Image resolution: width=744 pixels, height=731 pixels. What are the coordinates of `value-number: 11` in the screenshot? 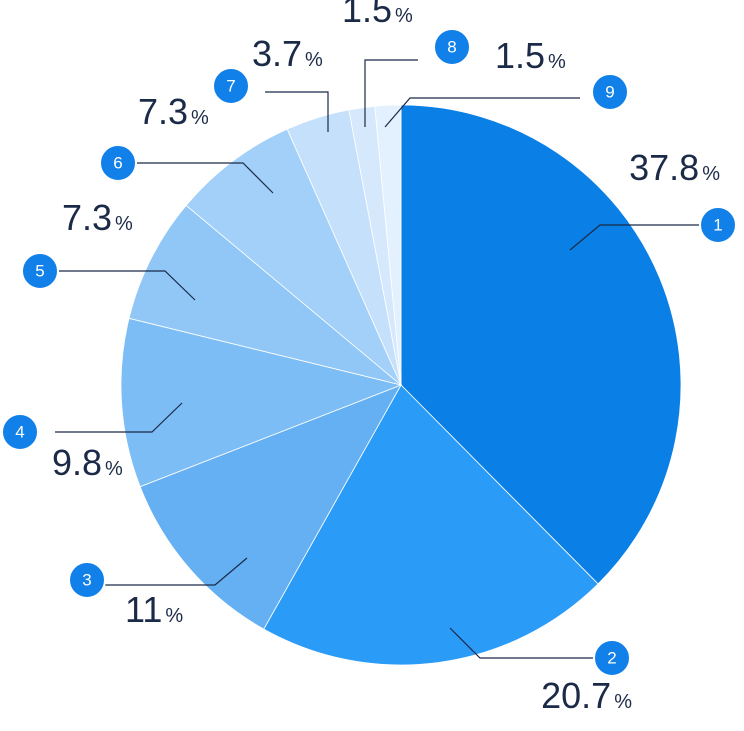 It's located at (143, 609).